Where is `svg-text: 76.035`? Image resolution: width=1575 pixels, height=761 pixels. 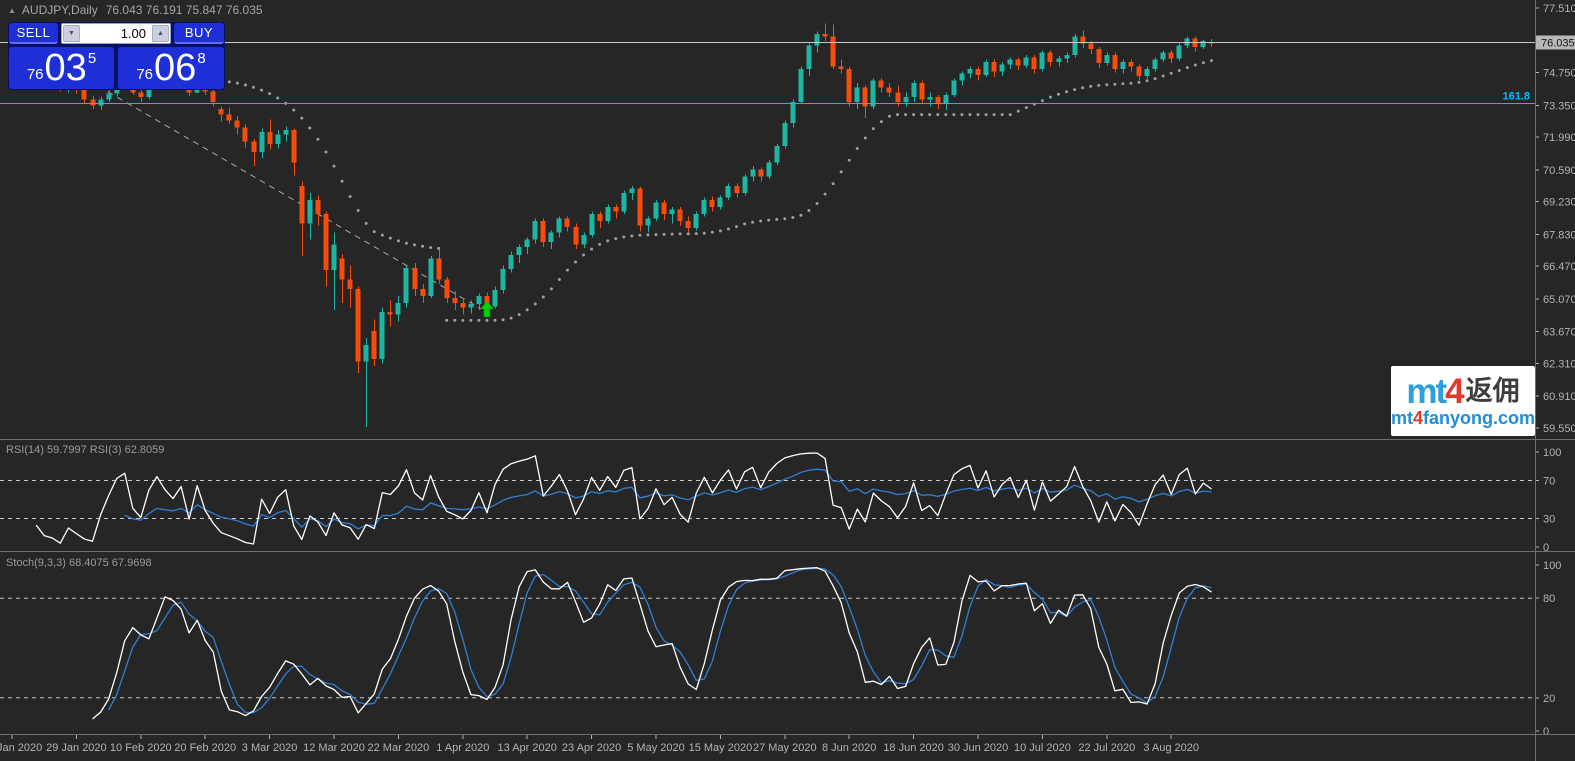
svg-text: 76.035 is located at coordinates (1558, 43).